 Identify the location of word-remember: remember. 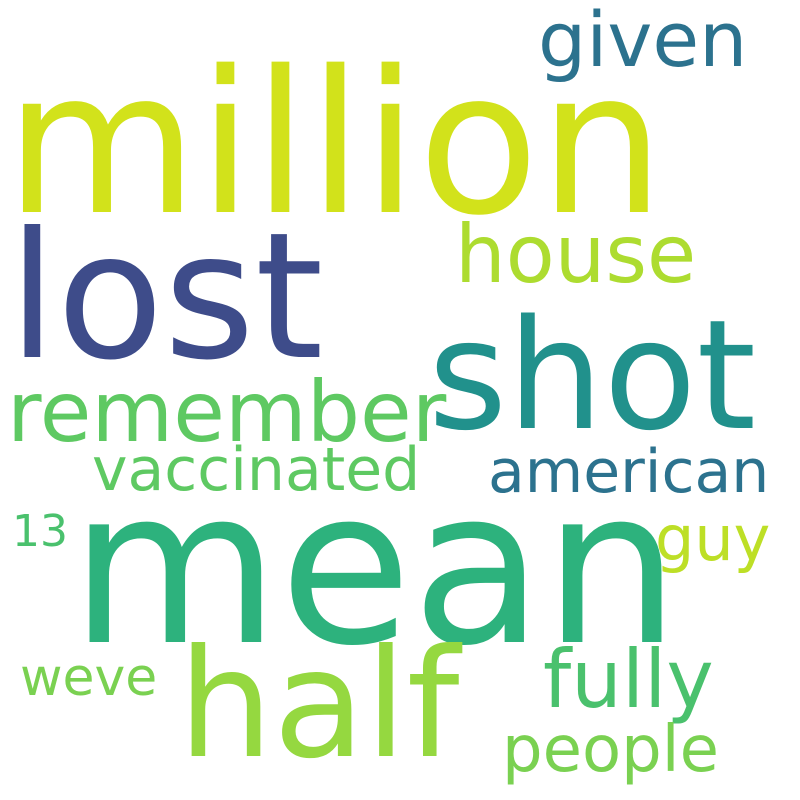
(227, 412).